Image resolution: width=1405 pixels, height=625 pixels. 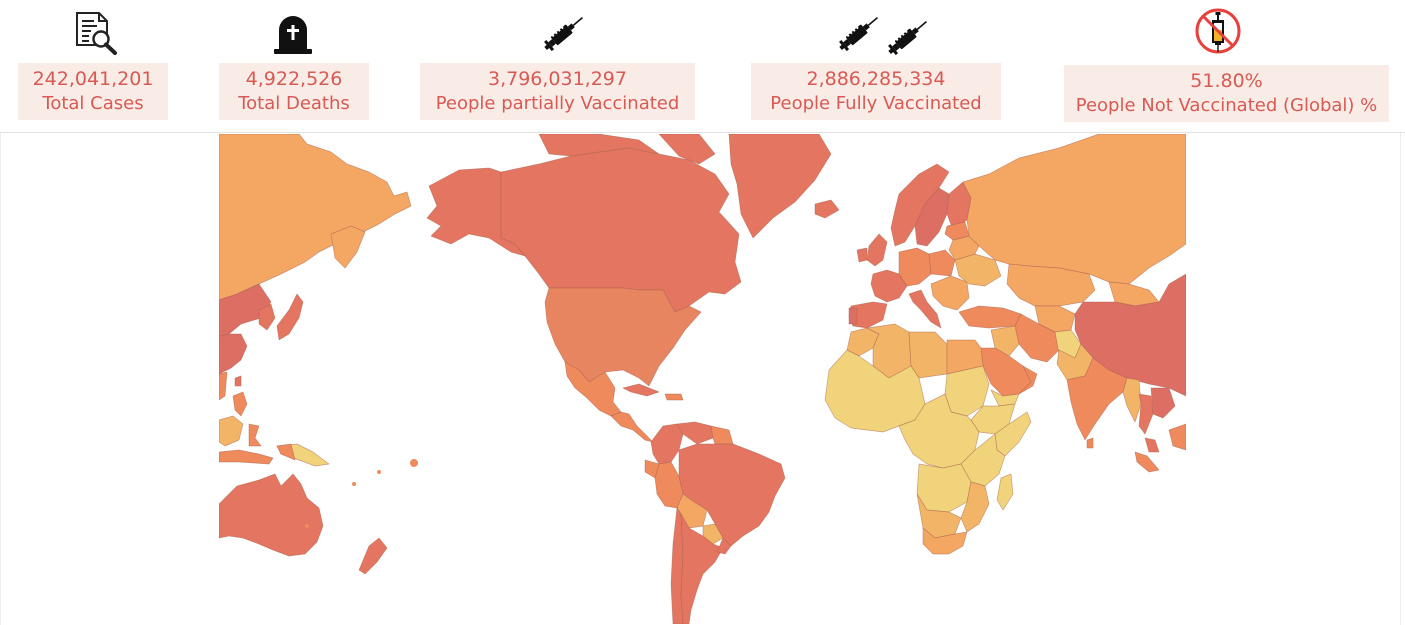 What do you see at coordinates (294, 79) in the screenshot?
I see `total-deaths-value: 4,922,526` at bounding box center [294, 79].